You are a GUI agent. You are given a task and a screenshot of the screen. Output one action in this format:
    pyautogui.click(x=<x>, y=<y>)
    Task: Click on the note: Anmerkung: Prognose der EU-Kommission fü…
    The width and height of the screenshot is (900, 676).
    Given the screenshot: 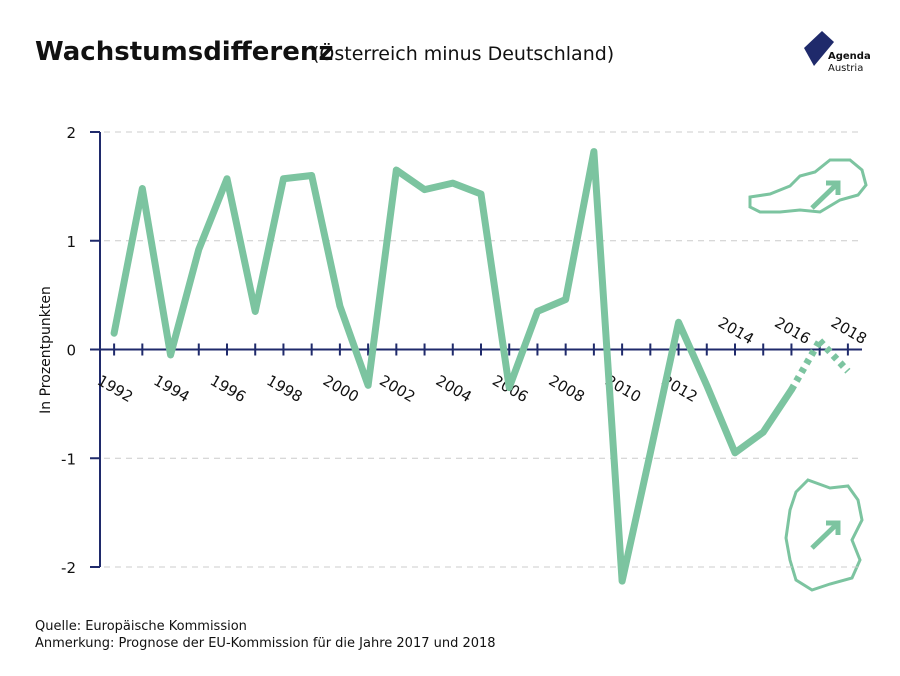 What is the action you would take?
    pyautogui.click(x=265, y=643)
    